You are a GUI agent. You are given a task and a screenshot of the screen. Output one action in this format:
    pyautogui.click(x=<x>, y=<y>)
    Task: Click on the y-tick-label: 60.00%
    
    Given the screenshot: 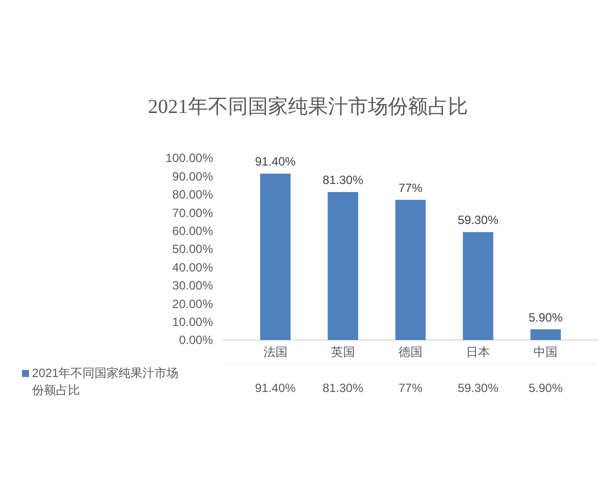 What is the action you would take?
    pyautogui.click(x=193, y=231)
    